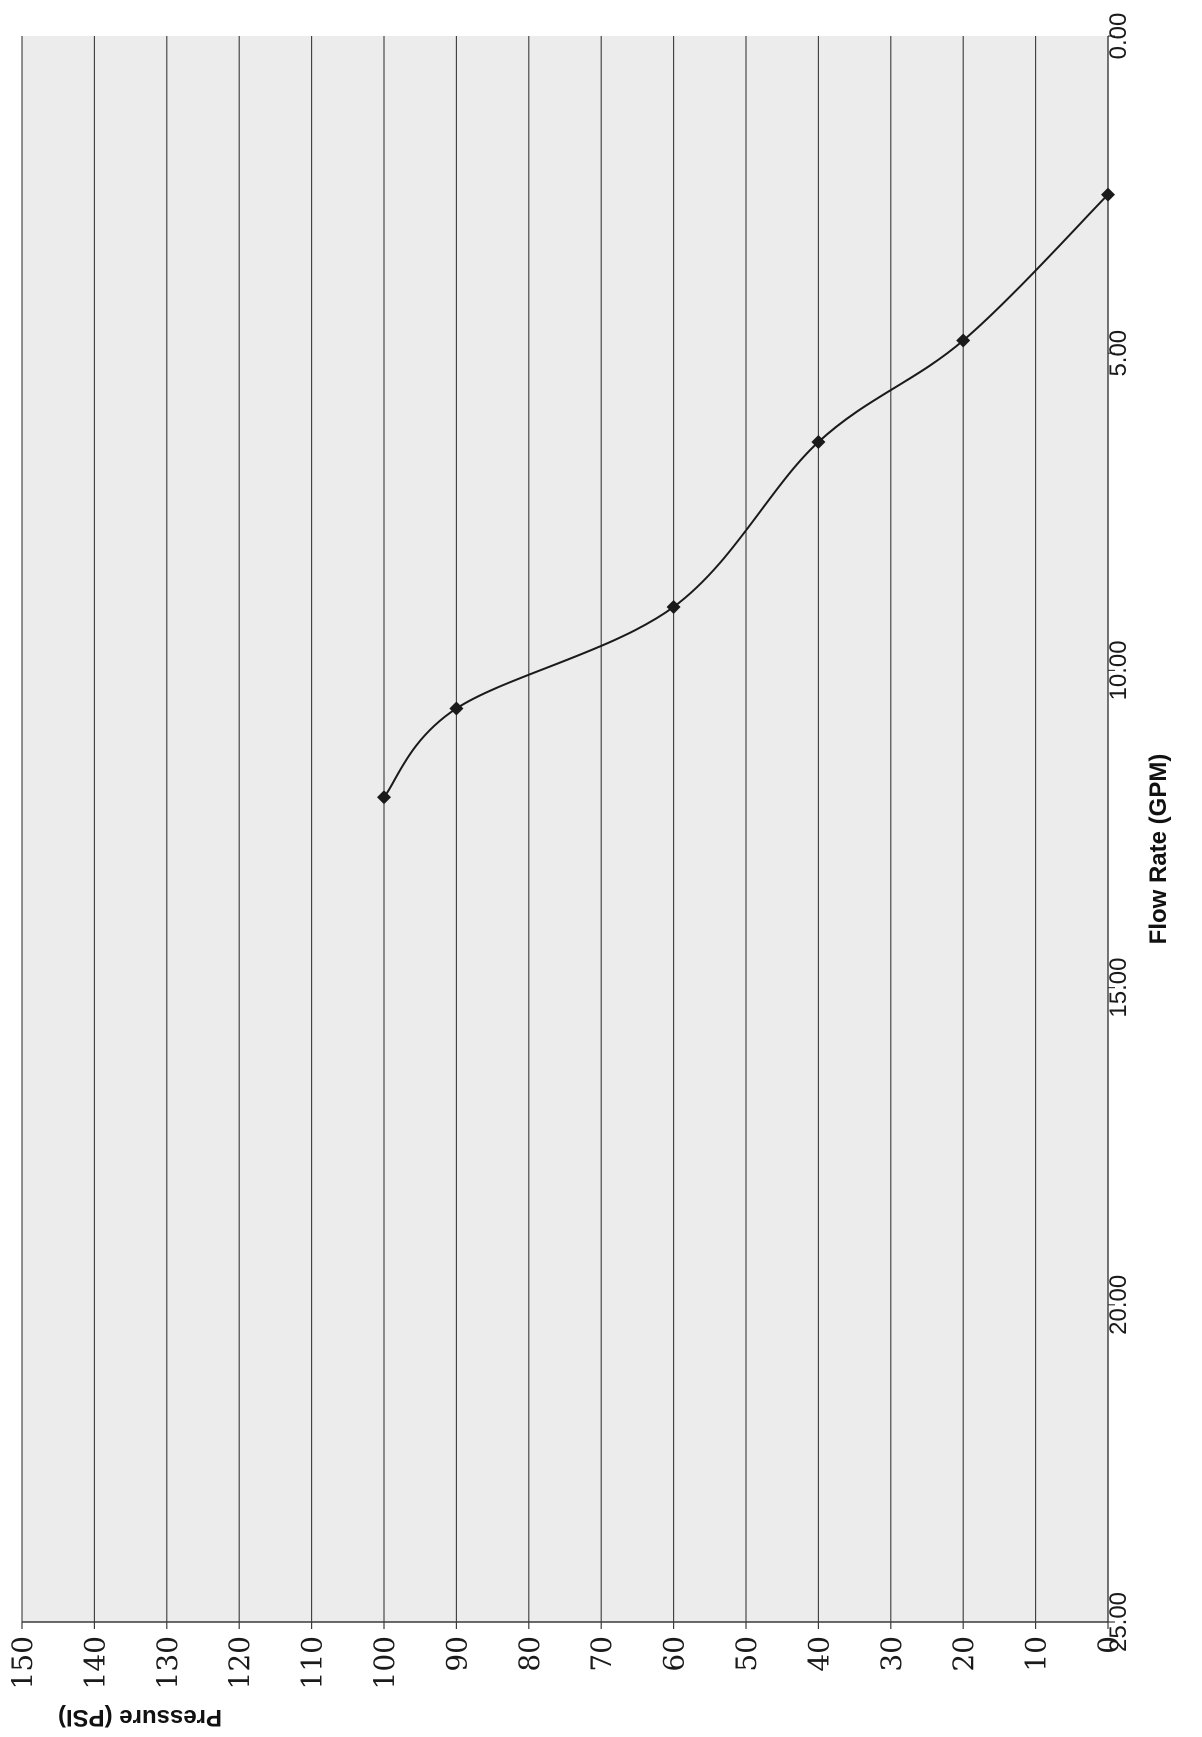  What do you see at coordinates (1036, 1654) in the screenshot?
I see `y-tick-label: 10` at bounding box center [1036, 1654].